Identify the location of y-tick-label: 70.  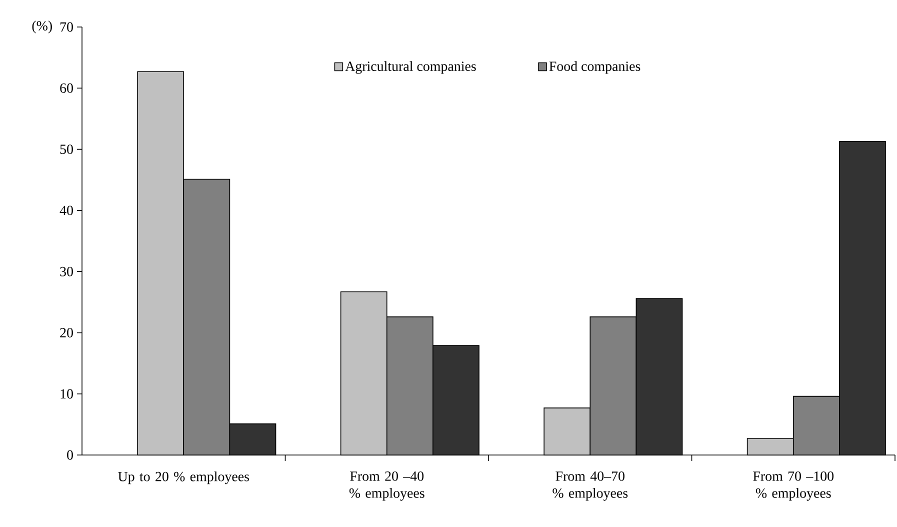
(66, 27).